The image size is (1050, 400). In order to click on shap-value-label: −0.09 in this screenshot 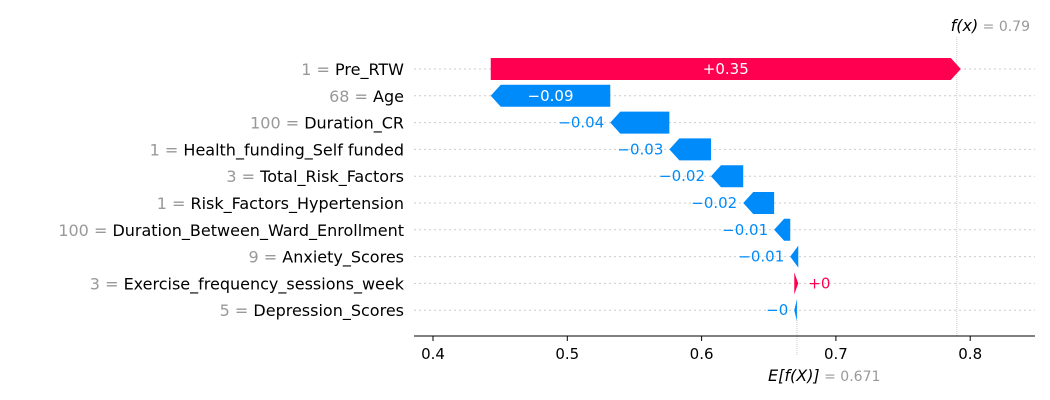, I will do `click(551, 96)`.